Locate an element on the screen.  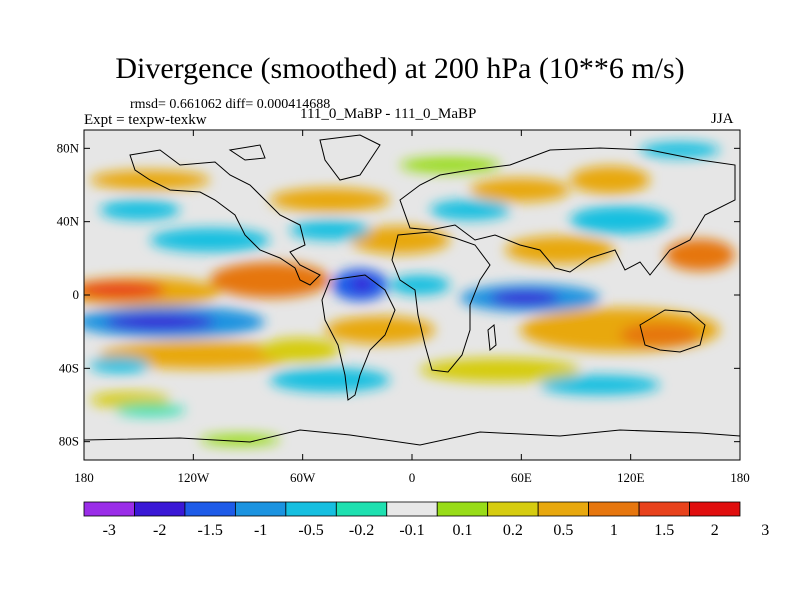
colorbar-label: -0.5 is located at coordinates (310, 530).